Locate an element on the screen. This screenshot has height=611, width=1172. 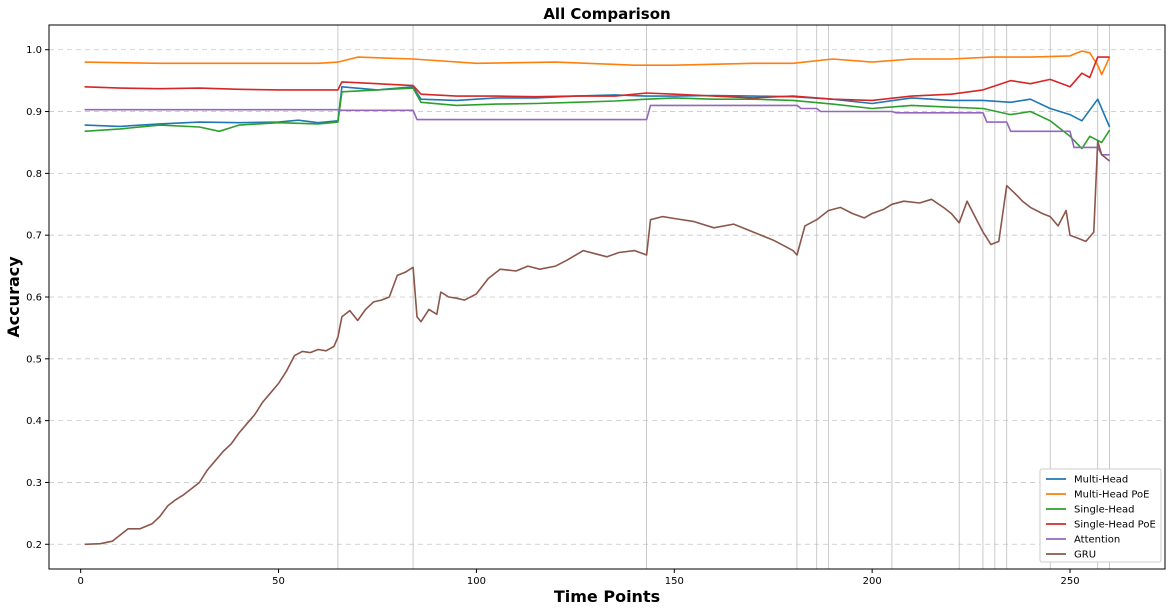
y-axis-title: Accuracy is located at coordinates (13, 297).